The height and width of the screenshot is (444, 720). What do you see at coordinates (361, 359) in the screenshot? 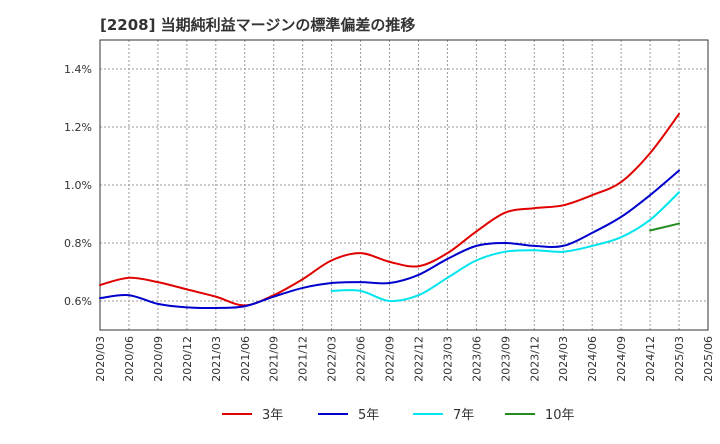
I see `x-tick-label: 2022/06` at bounding box center [361, 359].